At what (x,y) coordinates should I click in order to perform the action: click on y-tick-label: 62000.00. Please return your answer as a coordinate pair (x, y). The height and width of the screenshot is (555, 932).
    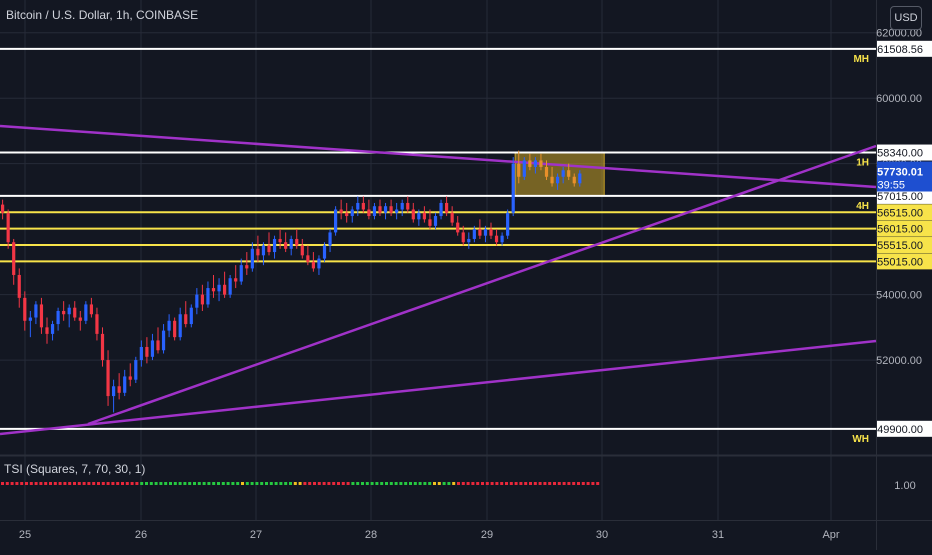
    Looking at the image, I should click on (899, 34).